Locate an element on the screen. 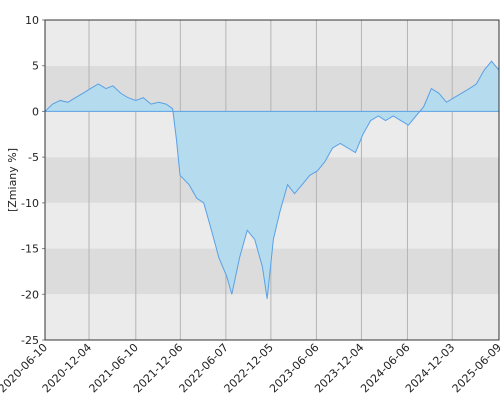 The width and height of the screenshot is (500, 404). y-tick-label: 5 is located at coordinates (35, 66).